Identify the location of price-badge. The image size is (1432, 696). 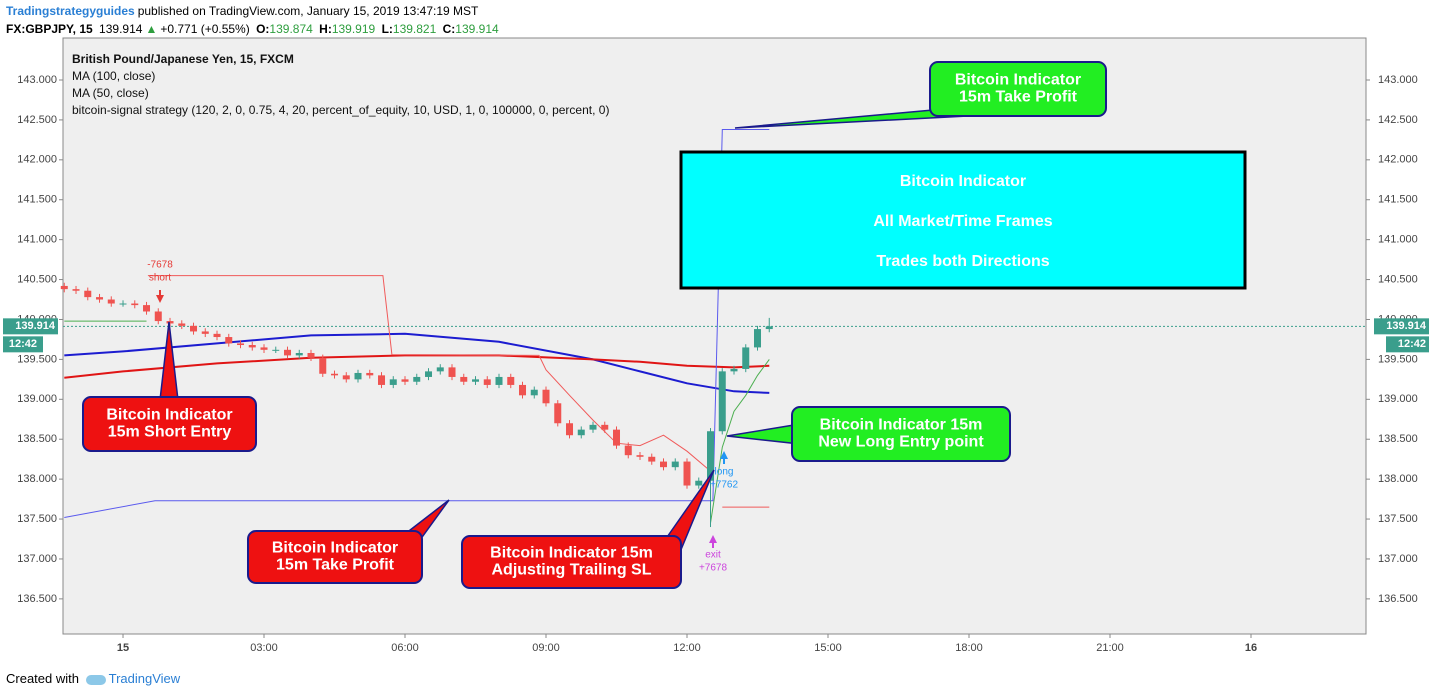
(1401, 326).